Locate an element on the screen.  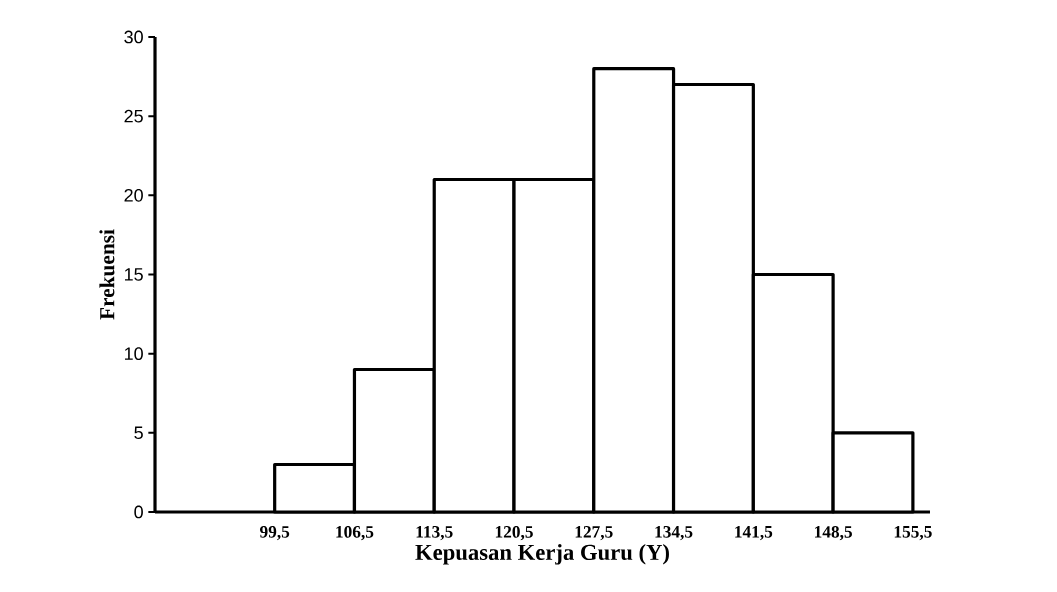
x-tick-label: 99,5 is located at coordinates (274, 533).